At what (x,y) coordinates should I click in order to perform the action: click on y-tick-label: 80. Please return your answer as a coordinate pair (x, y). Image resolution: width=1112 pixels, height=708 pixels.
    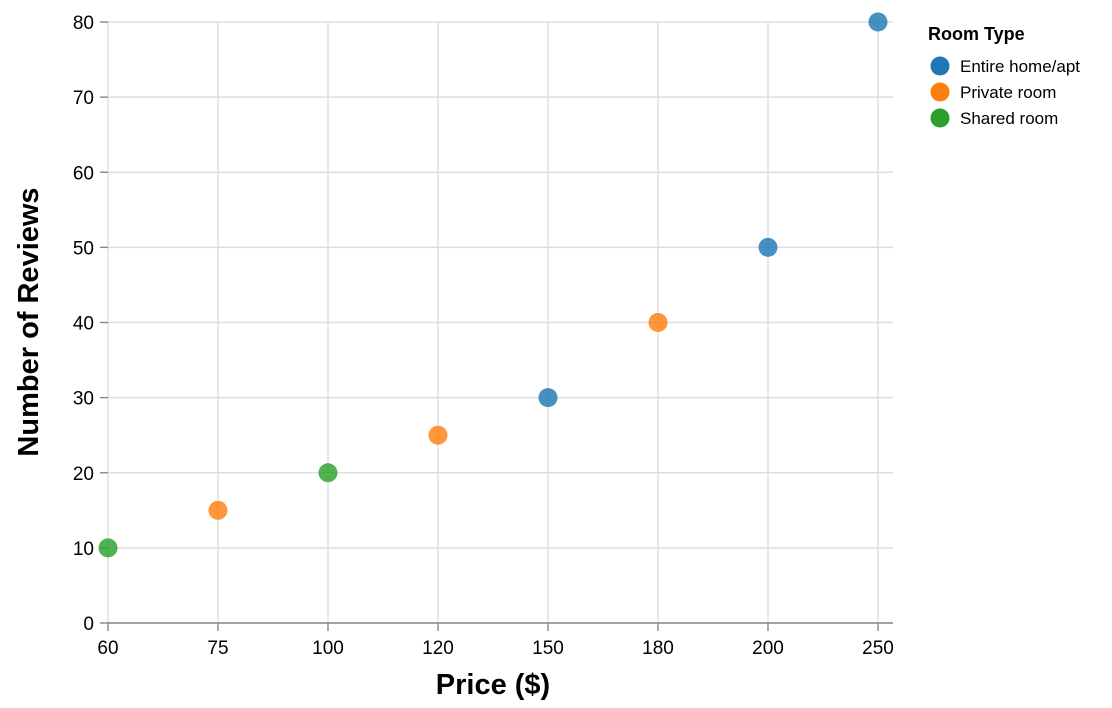
    Looking at the image, I should click on (83, 23).